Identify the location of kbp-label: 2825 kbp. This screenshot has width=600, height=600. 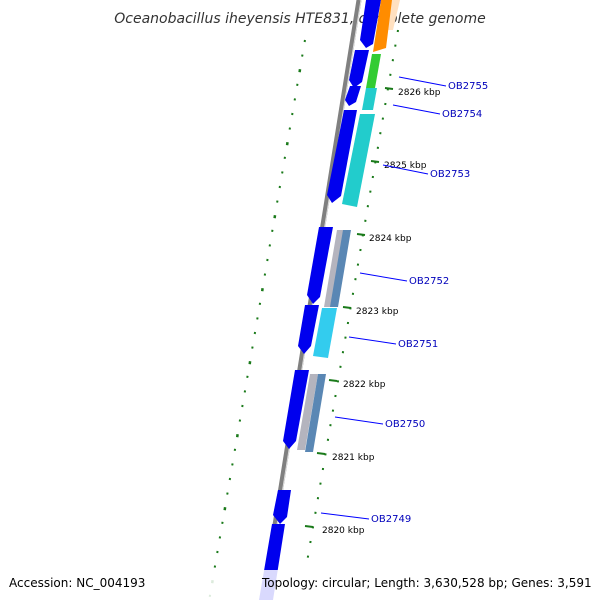
(405, 166).